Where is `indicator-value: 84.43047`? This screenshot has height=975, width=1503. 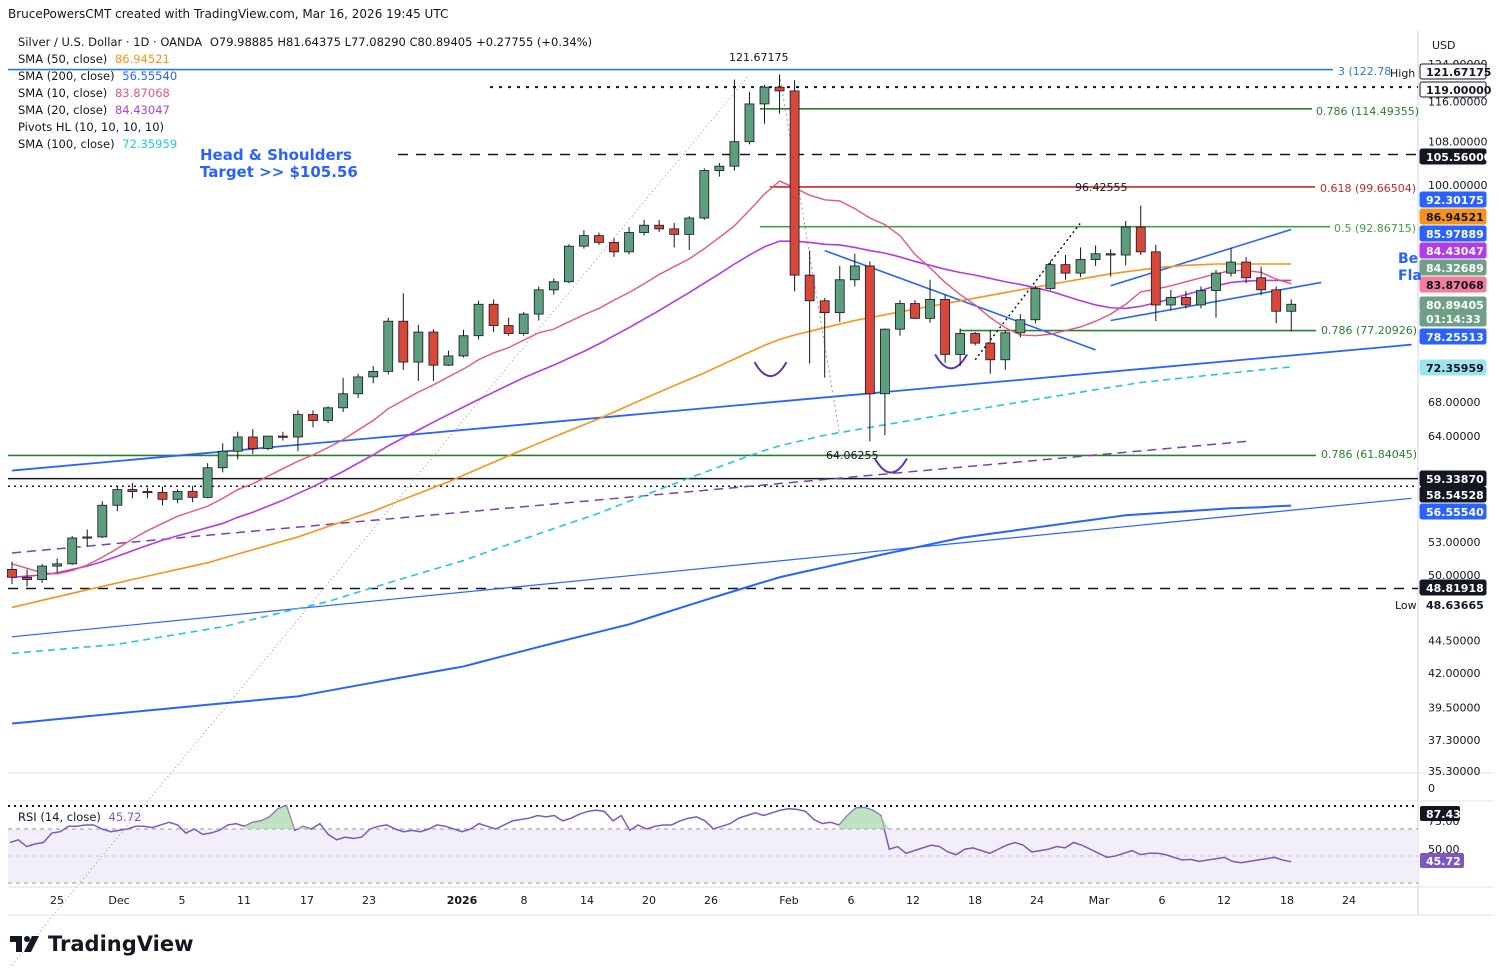 indicator-value: 84.43047 is located at coordinates (140, 110).